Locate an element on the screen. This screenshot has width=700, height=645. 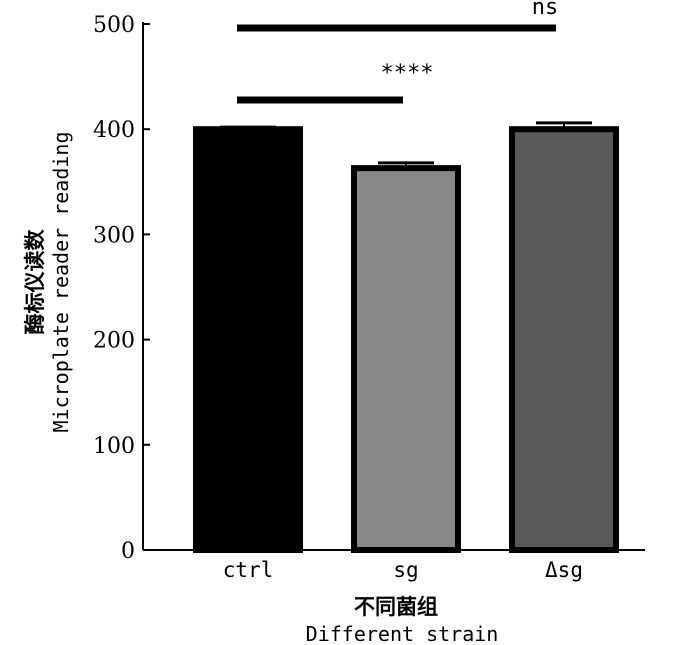
y-tick-label: 200 is located at coordinates (114, 341).